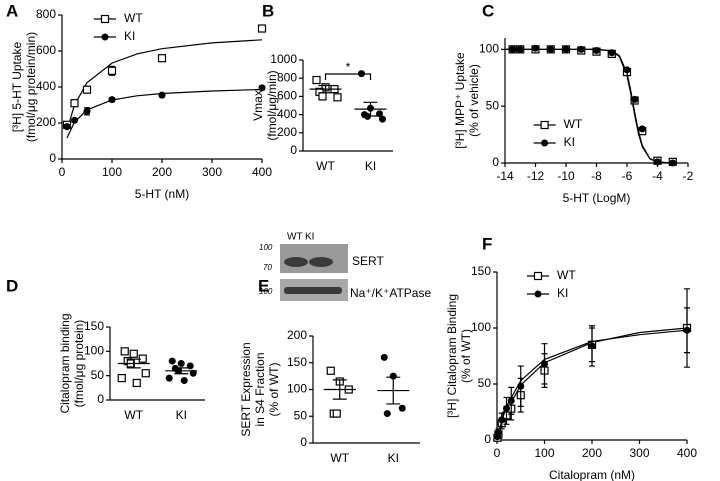 This screenshot has width=720, height=481. I want to click on y-axis-label: Citalopram binding, so click(65, 363).